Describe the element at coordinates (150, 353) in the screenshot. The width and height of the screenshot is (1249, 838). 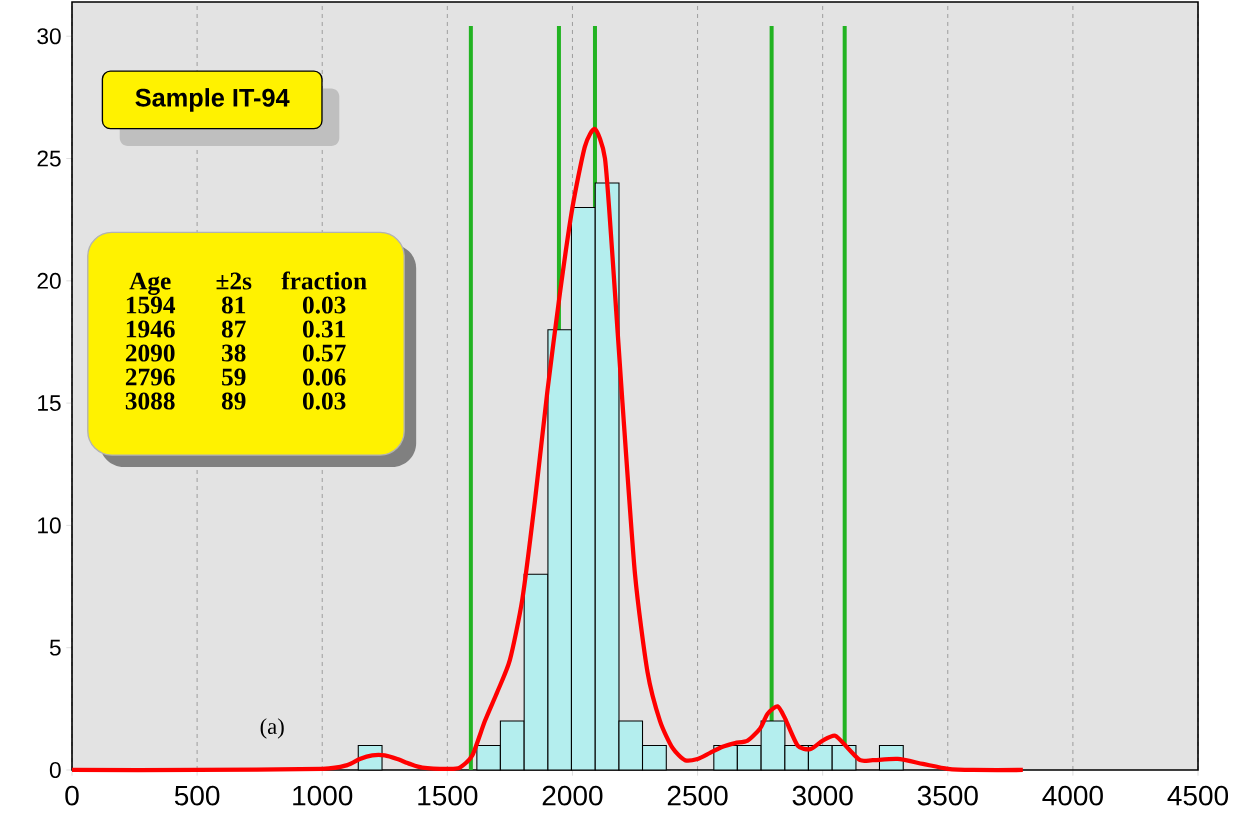
I see `annotation: 2090` at that location.